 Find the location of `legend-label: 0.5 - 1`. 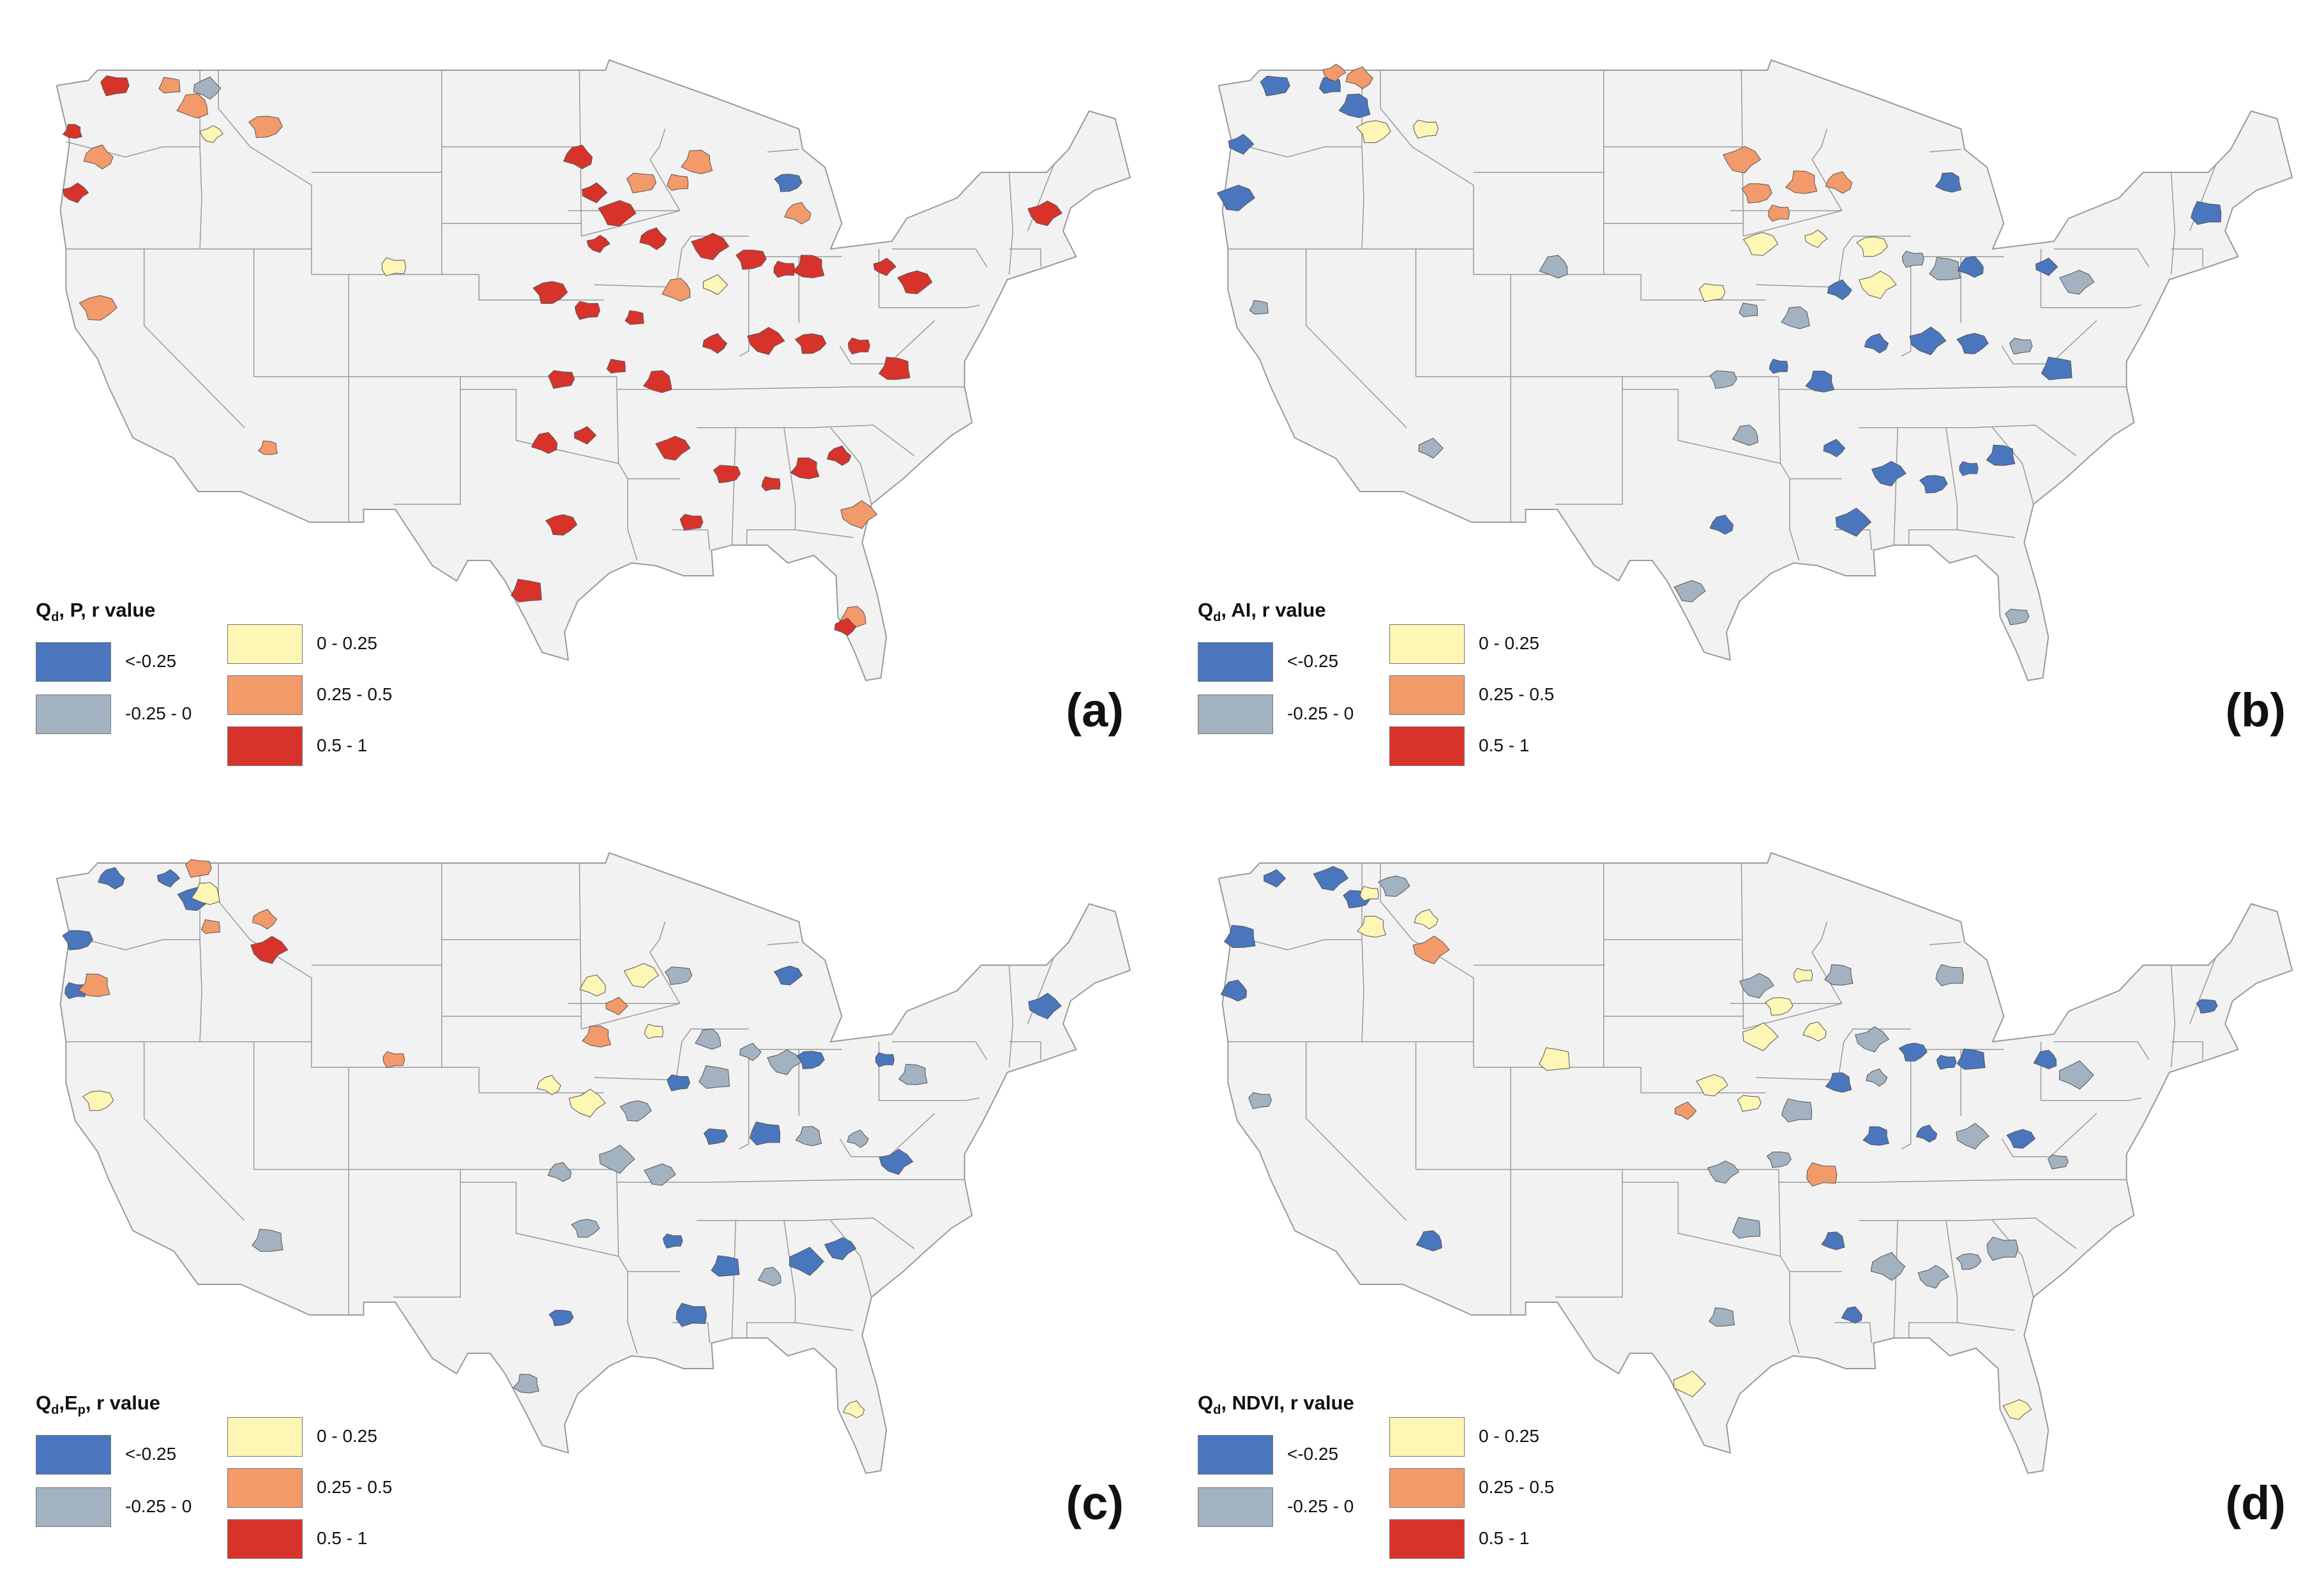

legend-label: 0.5 - 1 is located at coordinates (1504, 1538).